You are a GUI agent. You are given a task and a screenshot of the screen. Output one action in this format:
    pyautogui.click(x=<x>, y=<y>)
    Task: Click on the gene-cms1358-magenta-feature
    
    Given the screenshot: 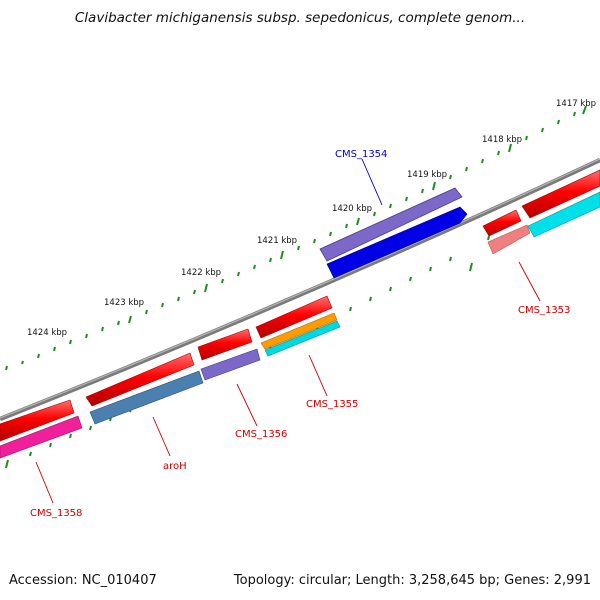 What is the action you would take?
    pyautogui.click(x=41, y=437)
    